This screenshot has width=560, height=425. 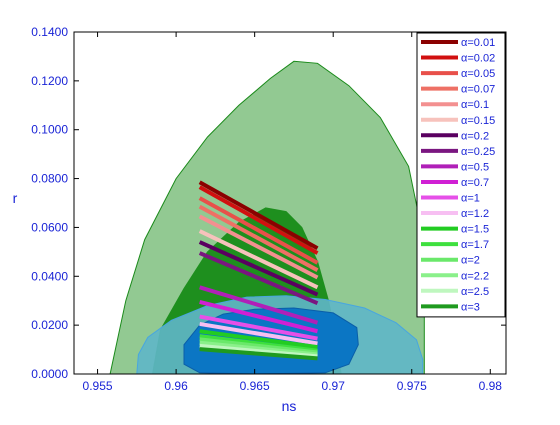 What do you see at coordinates (289, 406) in the screenshot?
I see `x-axis-label: ns` at bounding box center [289, 406].